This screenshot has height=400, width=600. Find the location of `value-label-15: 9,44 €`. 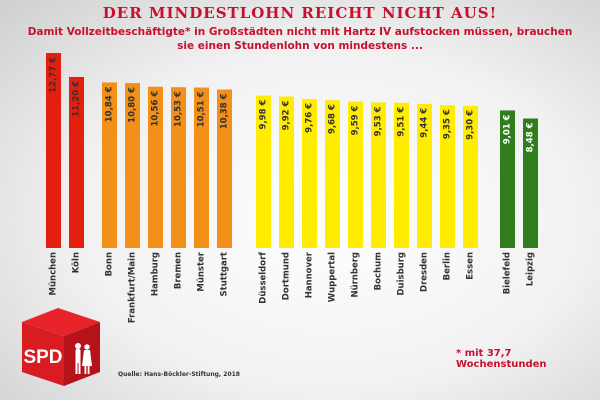

value-label-15: 9,44 € is located at coordinates (425, 123).